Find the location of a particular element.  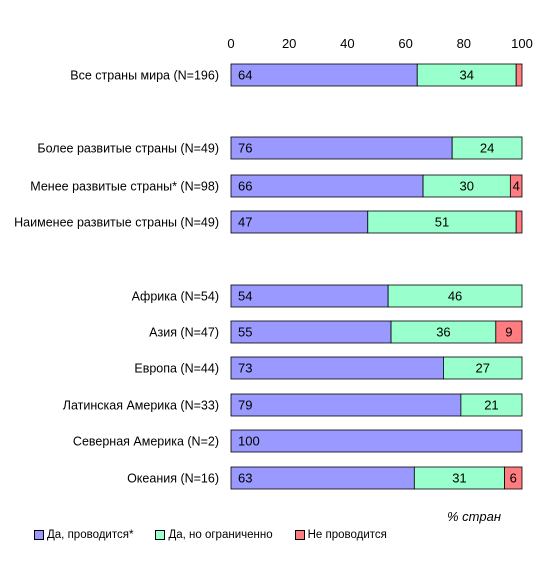

category-label: Более развитые страны (N=49) is located at coordinates (128, 149).